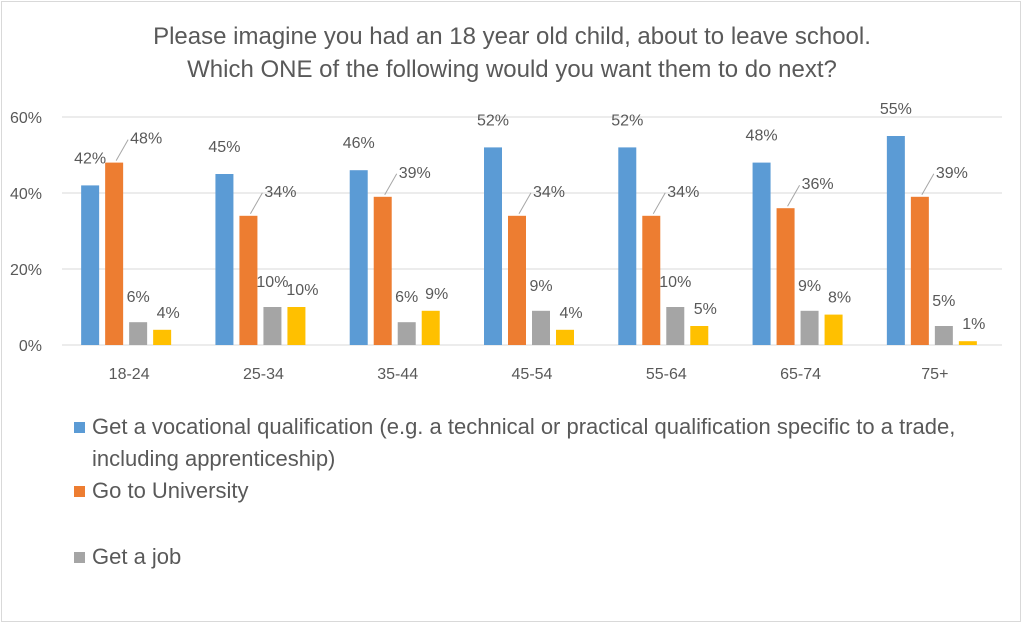 The width and height of the screenshot is (1024, 625). I want to click on y-tick-label: 0%, so click(30, 346).